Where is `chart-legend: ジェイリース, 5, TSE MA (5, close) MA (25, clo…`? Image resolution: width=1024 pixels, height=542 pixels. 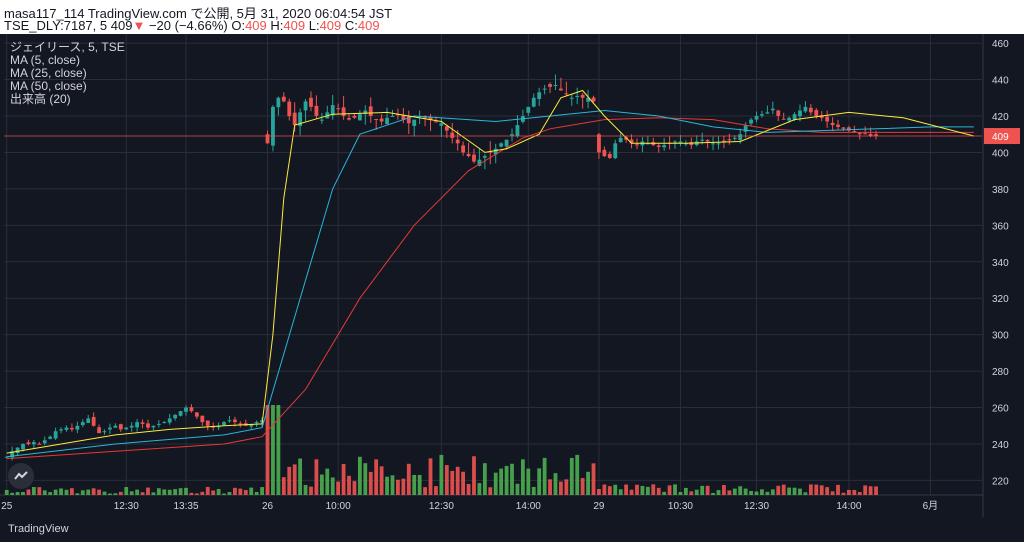
chart-legend: ジェイリース, 5, TSE MA (5, close) MA (25, clo… is located at coordinates (67, 73).